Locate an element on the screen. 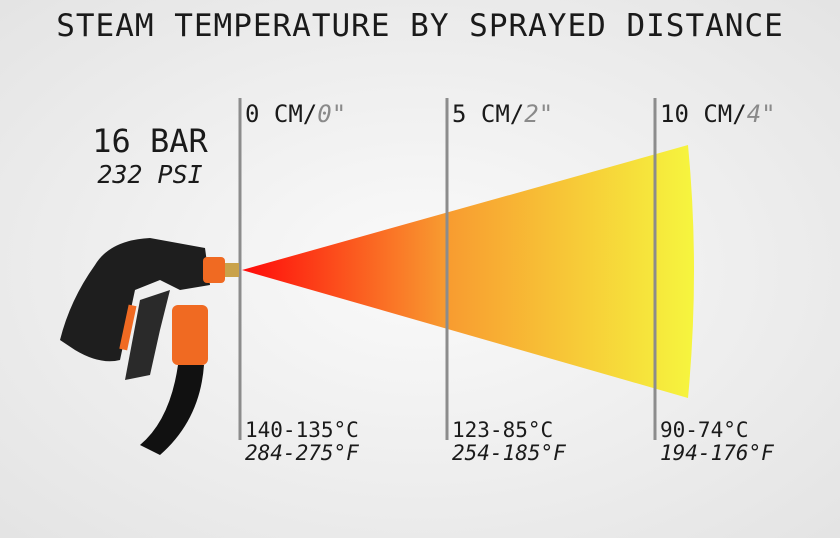 The image size is (840, 538). temp-celsius: 123-85°C is located at coordinates (502, 430).